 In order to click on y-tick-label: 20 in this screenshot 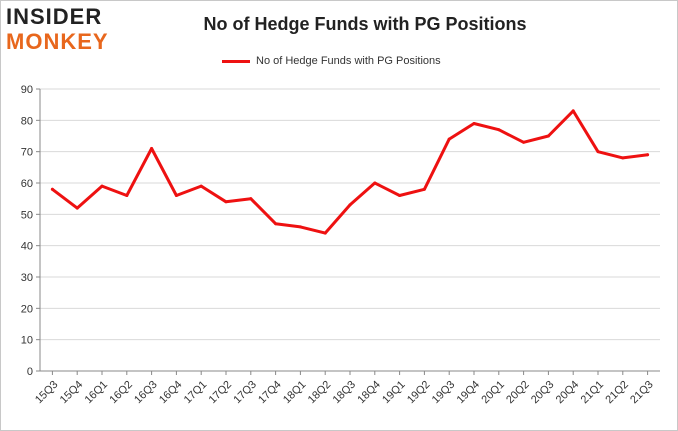, I will do `click(27, 309)`.